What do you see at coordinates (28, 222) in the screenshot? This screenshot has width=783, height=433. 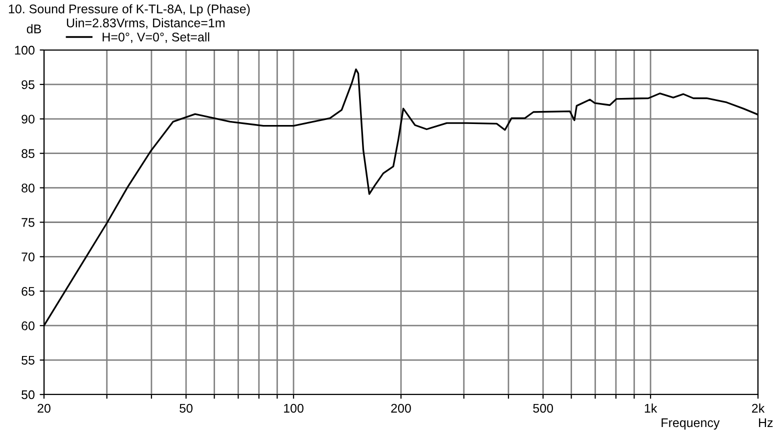 I see `y-tick-label: 75` at bounding box center [28, 222].